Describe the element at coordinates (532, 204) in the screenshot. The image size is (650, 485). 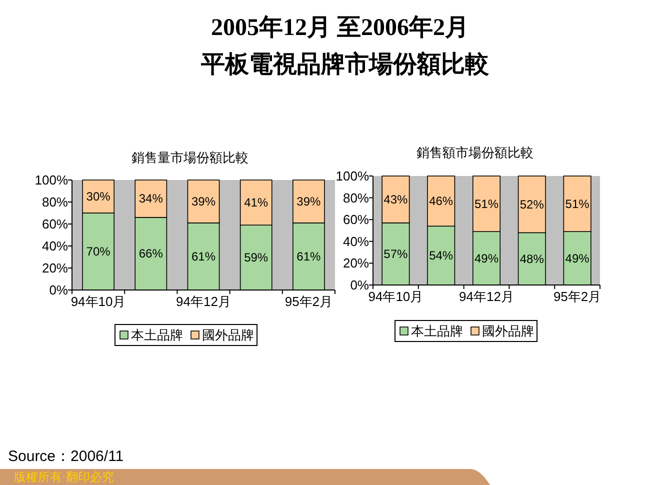
I see `data-label: 52%` at that location.